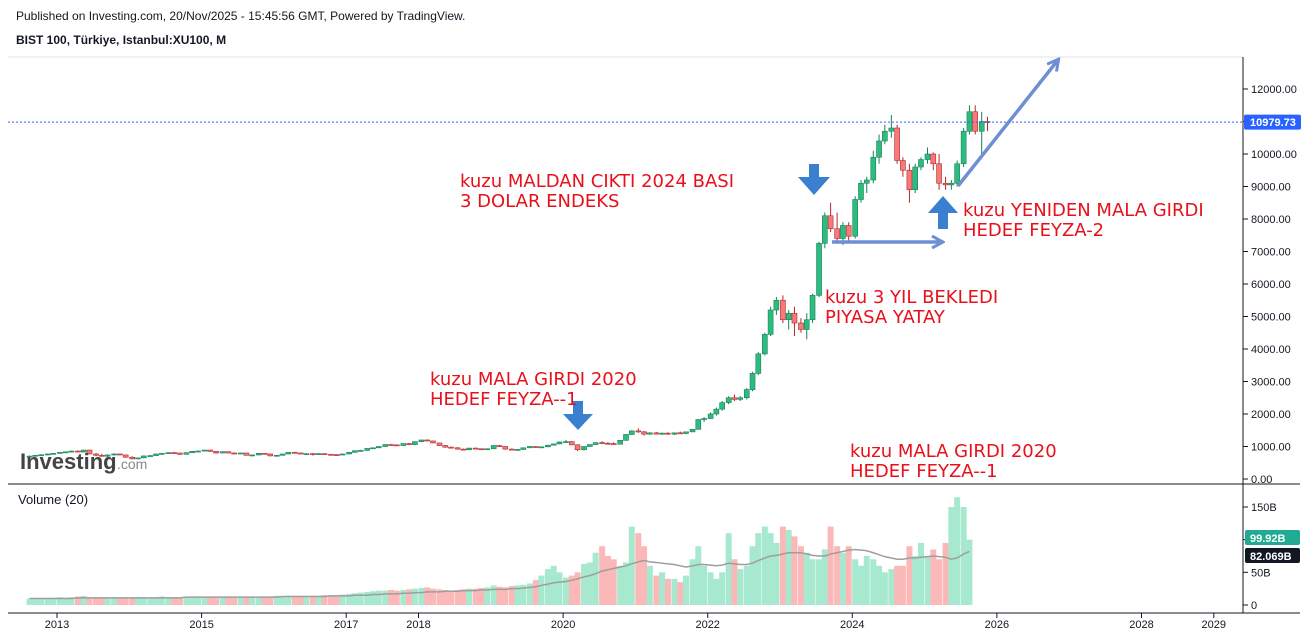  I want to click on volume-ma-line, so click(499, 574).